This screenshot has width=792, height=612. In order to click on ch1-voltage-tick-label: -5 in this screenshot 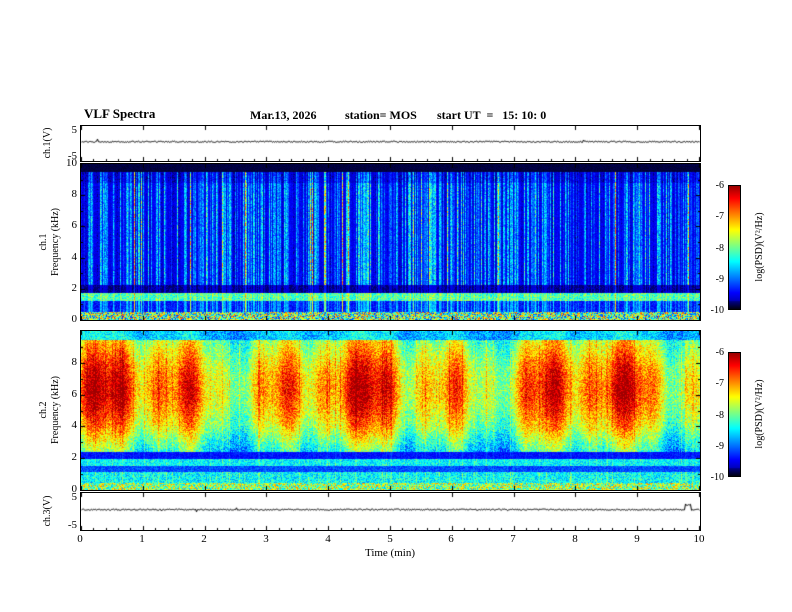, I will do `click(72, 156)`.